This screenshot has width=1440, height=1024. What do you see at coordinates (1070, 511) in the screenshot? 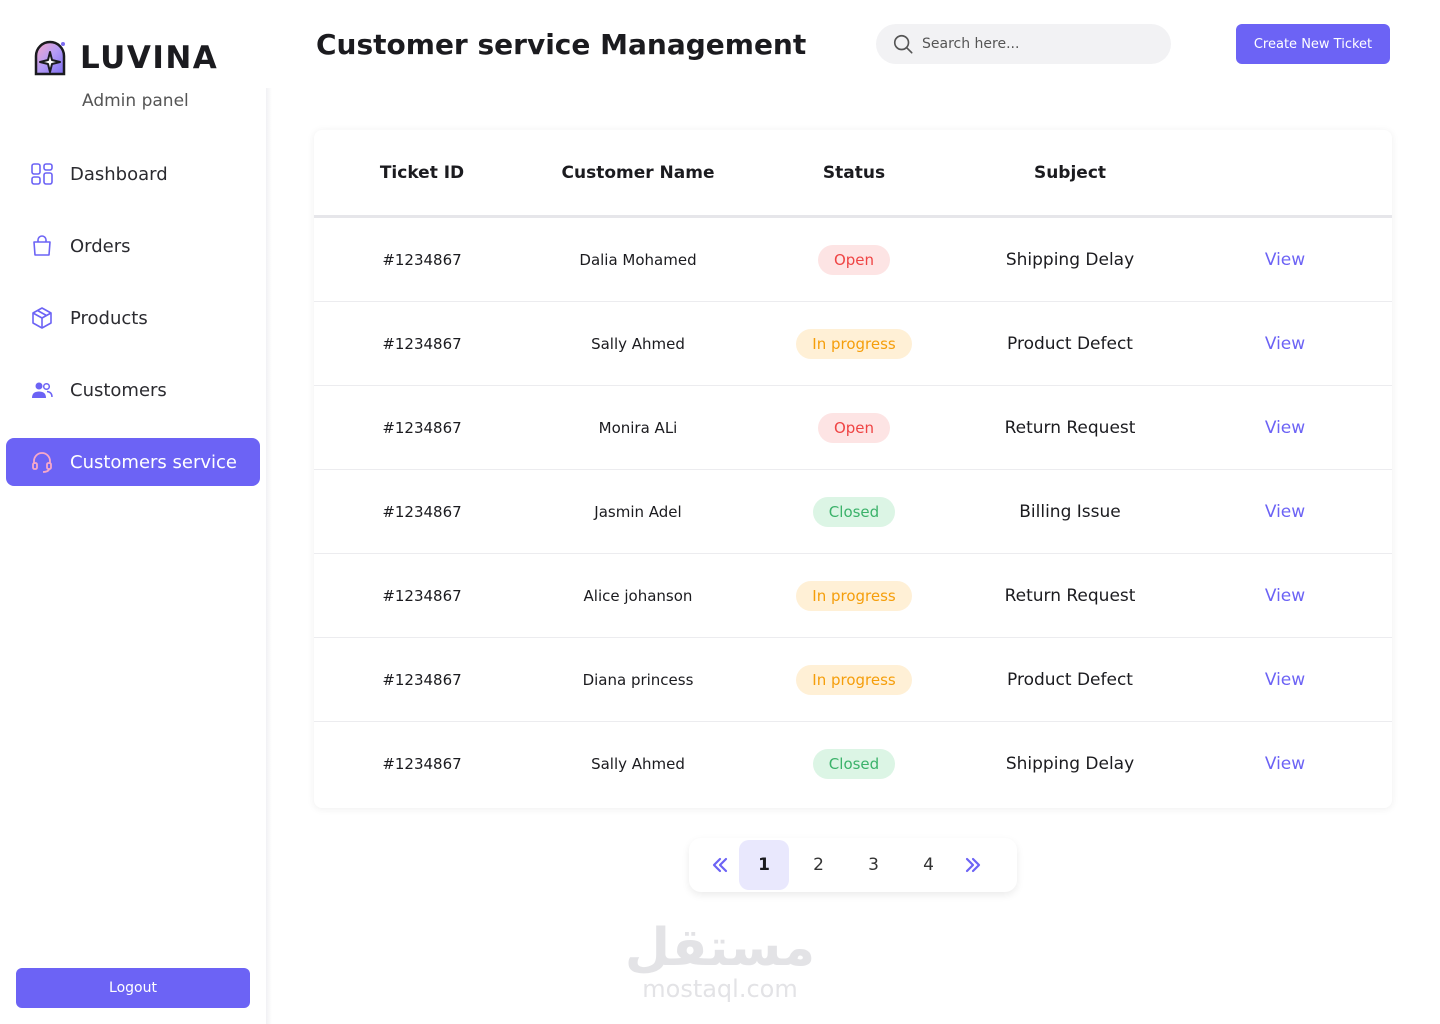
I see `ticket-subject: Billing Issue` at bounding box center [1070, 511].